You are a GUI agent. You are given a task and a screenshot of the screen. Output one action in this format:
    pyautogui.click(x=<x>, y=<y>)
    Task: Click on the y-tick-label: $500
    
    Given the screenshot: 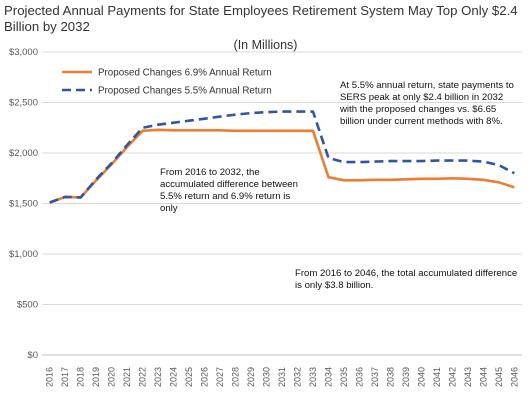 What is the action you would take?
    pyautogui.click(x=27, y=305)
    